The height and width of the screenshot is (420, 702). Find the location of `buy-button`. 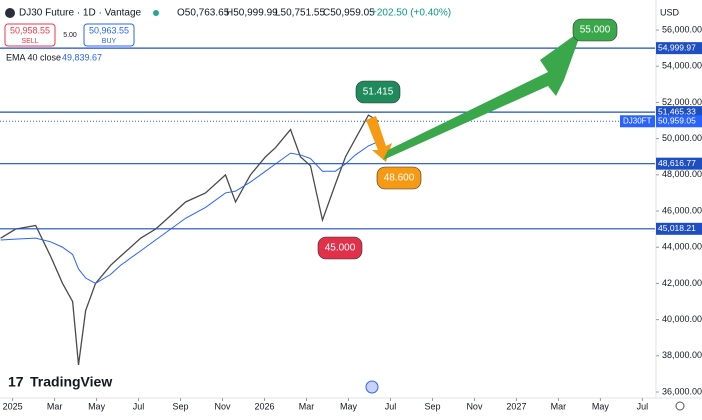

buy-button is located at coordinates (109, 35).